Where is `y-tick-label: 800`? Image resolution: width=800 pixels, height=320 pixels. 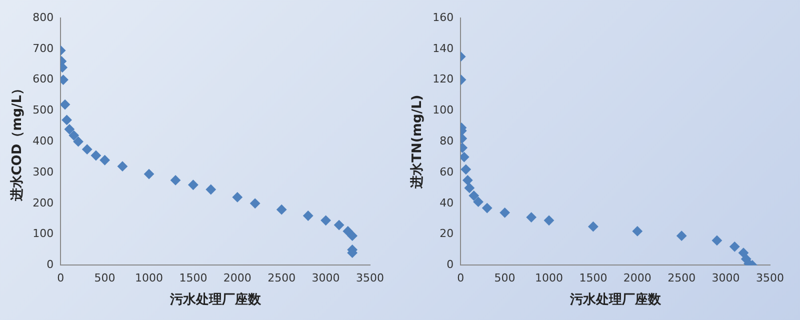 y-tick-label: 800 is located at coordinates (43, 17).